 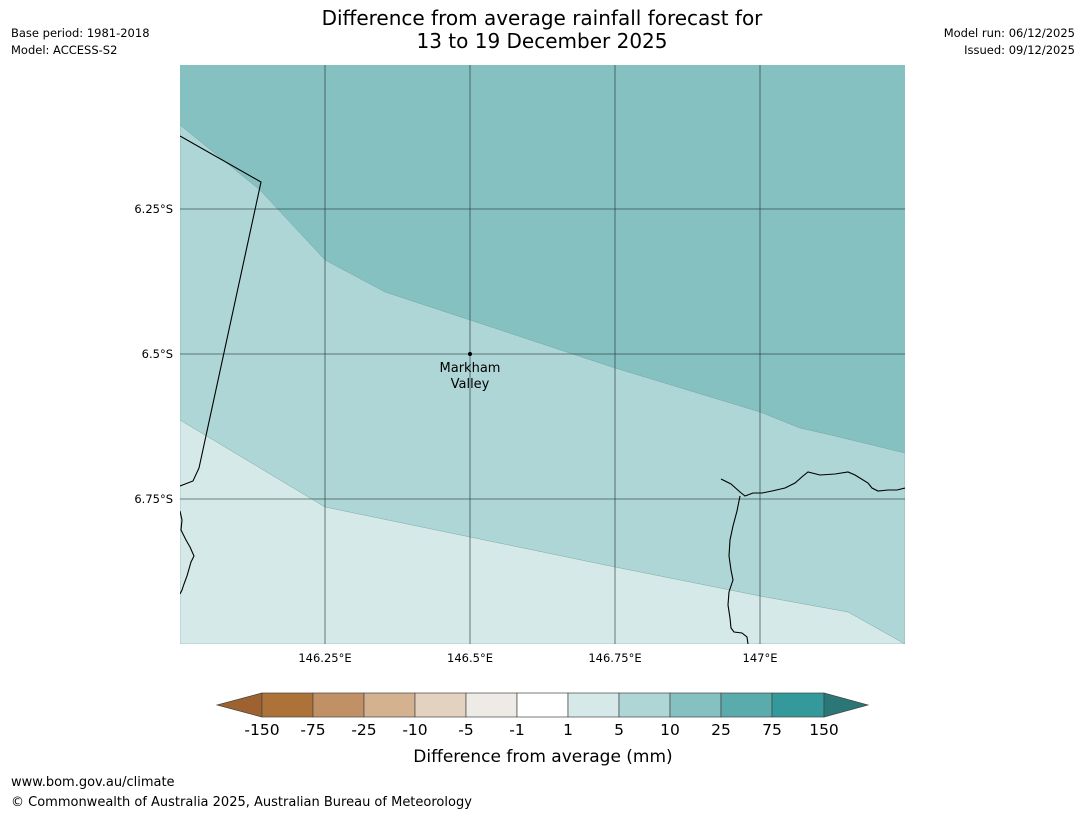 I want to click on lat-label-6-75: 6.75°S, so click(x=153, y=499).